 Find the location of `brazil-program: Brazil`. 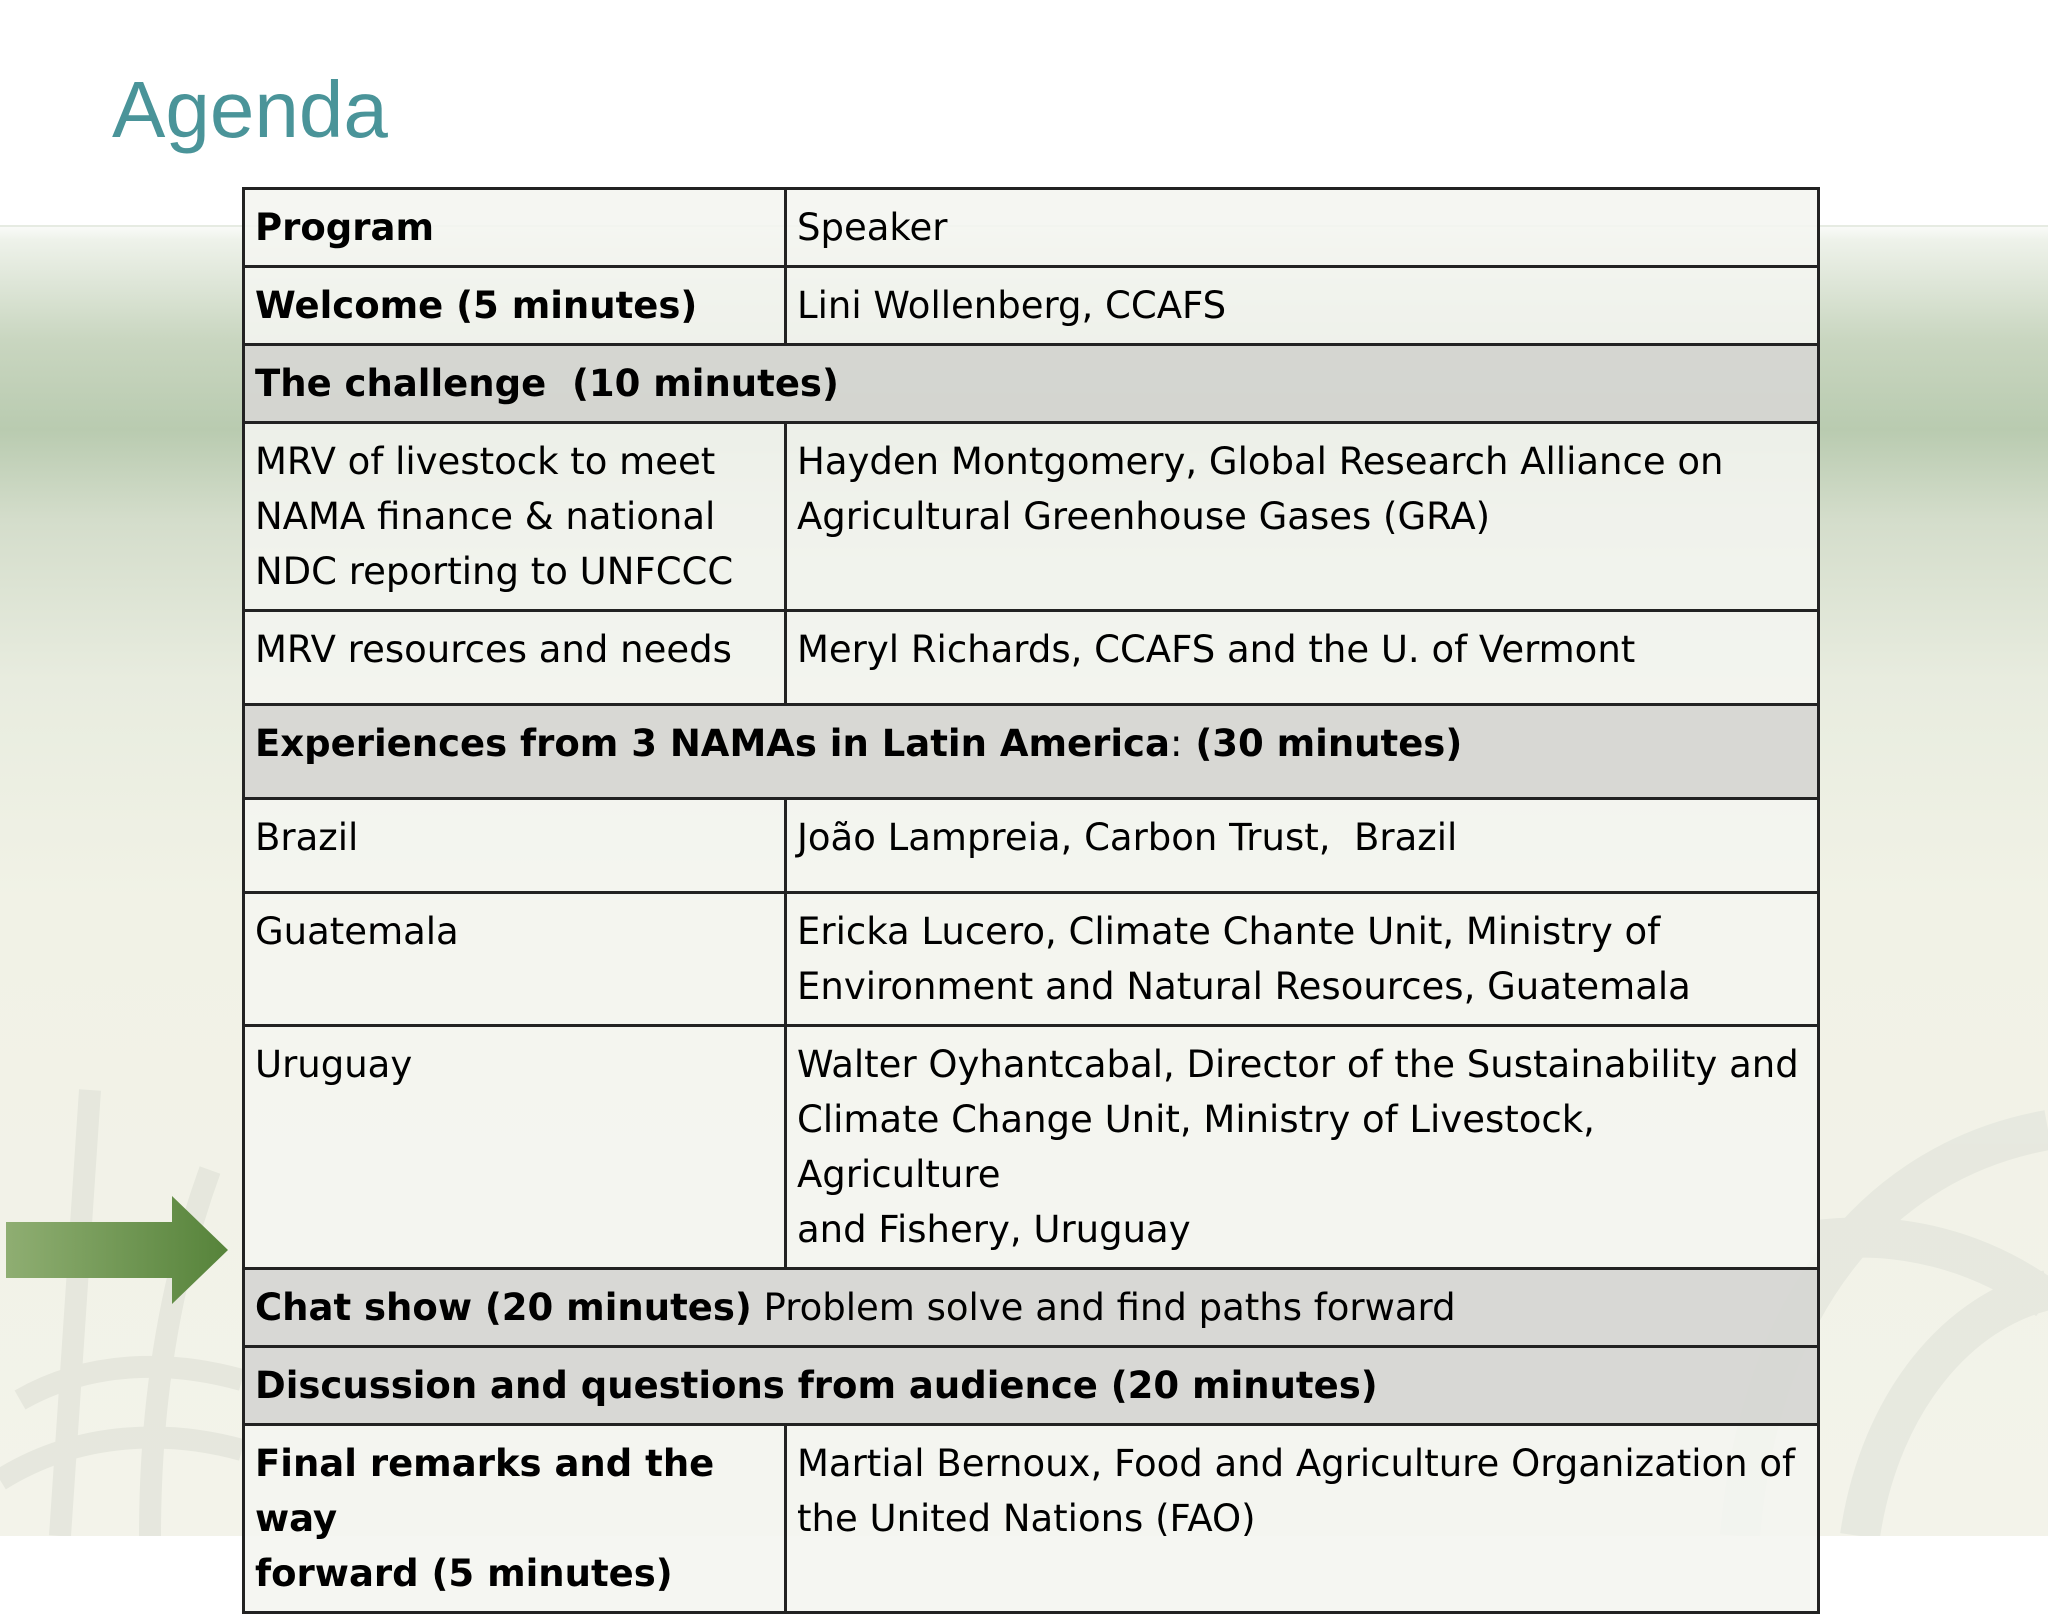

brazil-program: Brazil is located at coordinates (514, 845).